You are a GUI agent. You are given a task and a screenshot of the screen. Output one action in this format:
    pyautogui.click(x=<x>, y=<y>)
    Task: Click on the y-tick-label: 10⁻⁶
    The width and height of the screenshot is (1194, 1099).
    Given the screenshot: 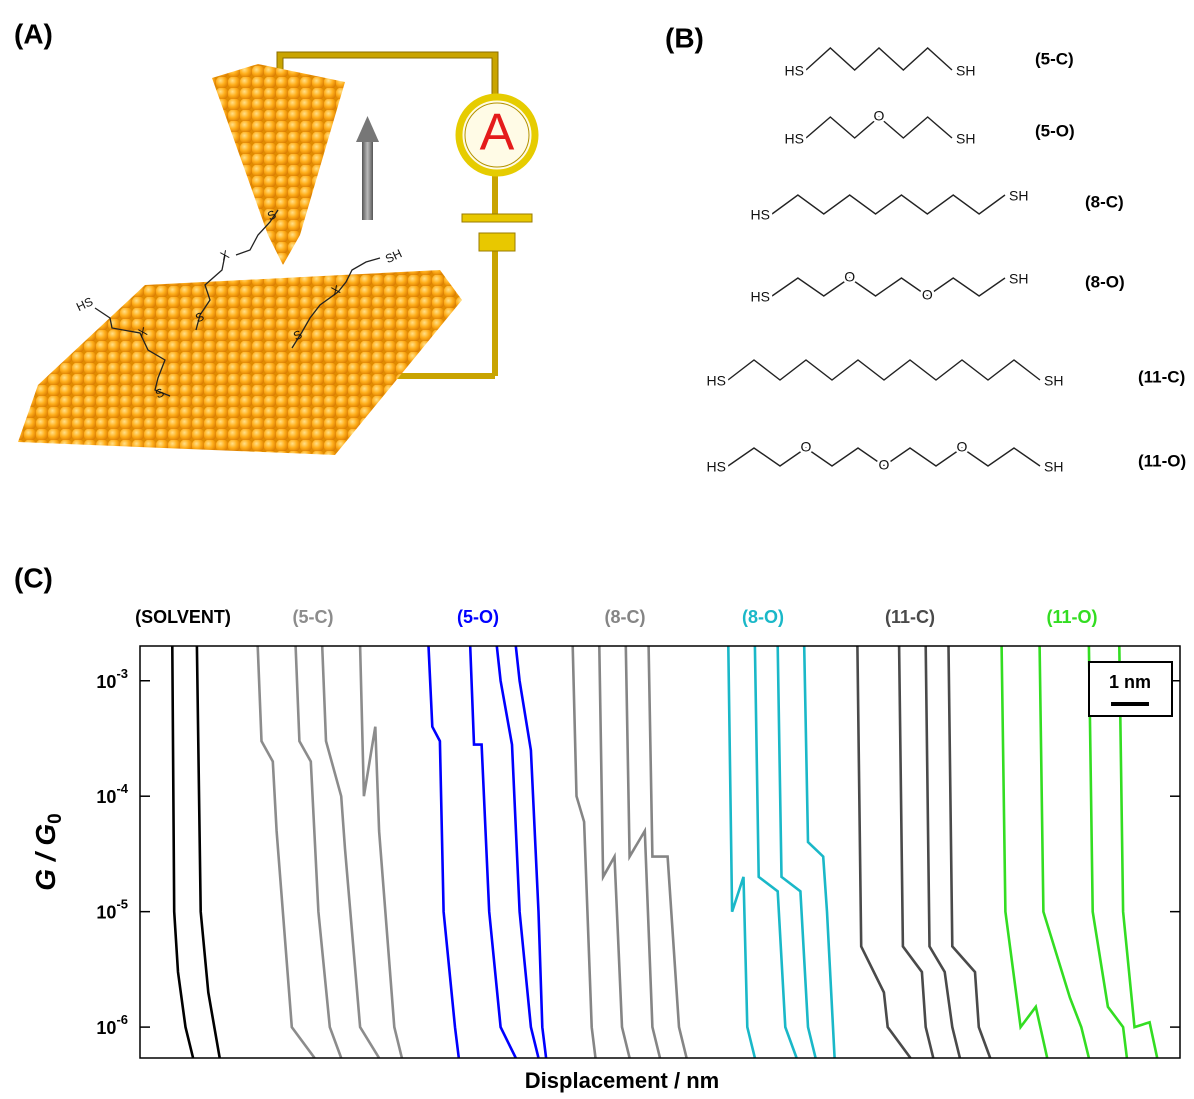 What is the action you would take?
    pyautogui.click(x=112, y=1025)
    